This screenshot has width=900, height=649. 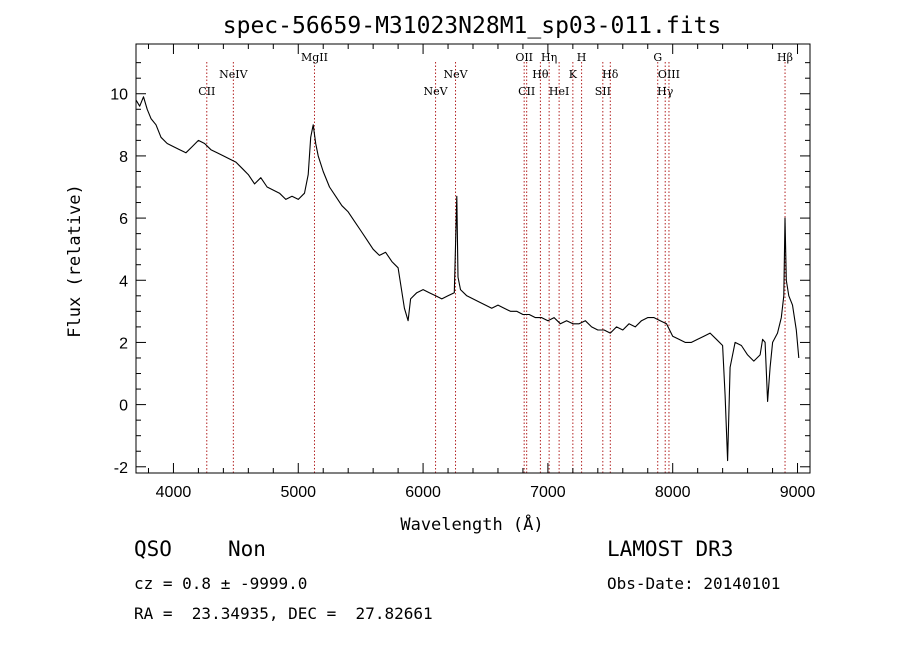 I want to click on spectral-line-label: MgII, so click(x=314, y=57).